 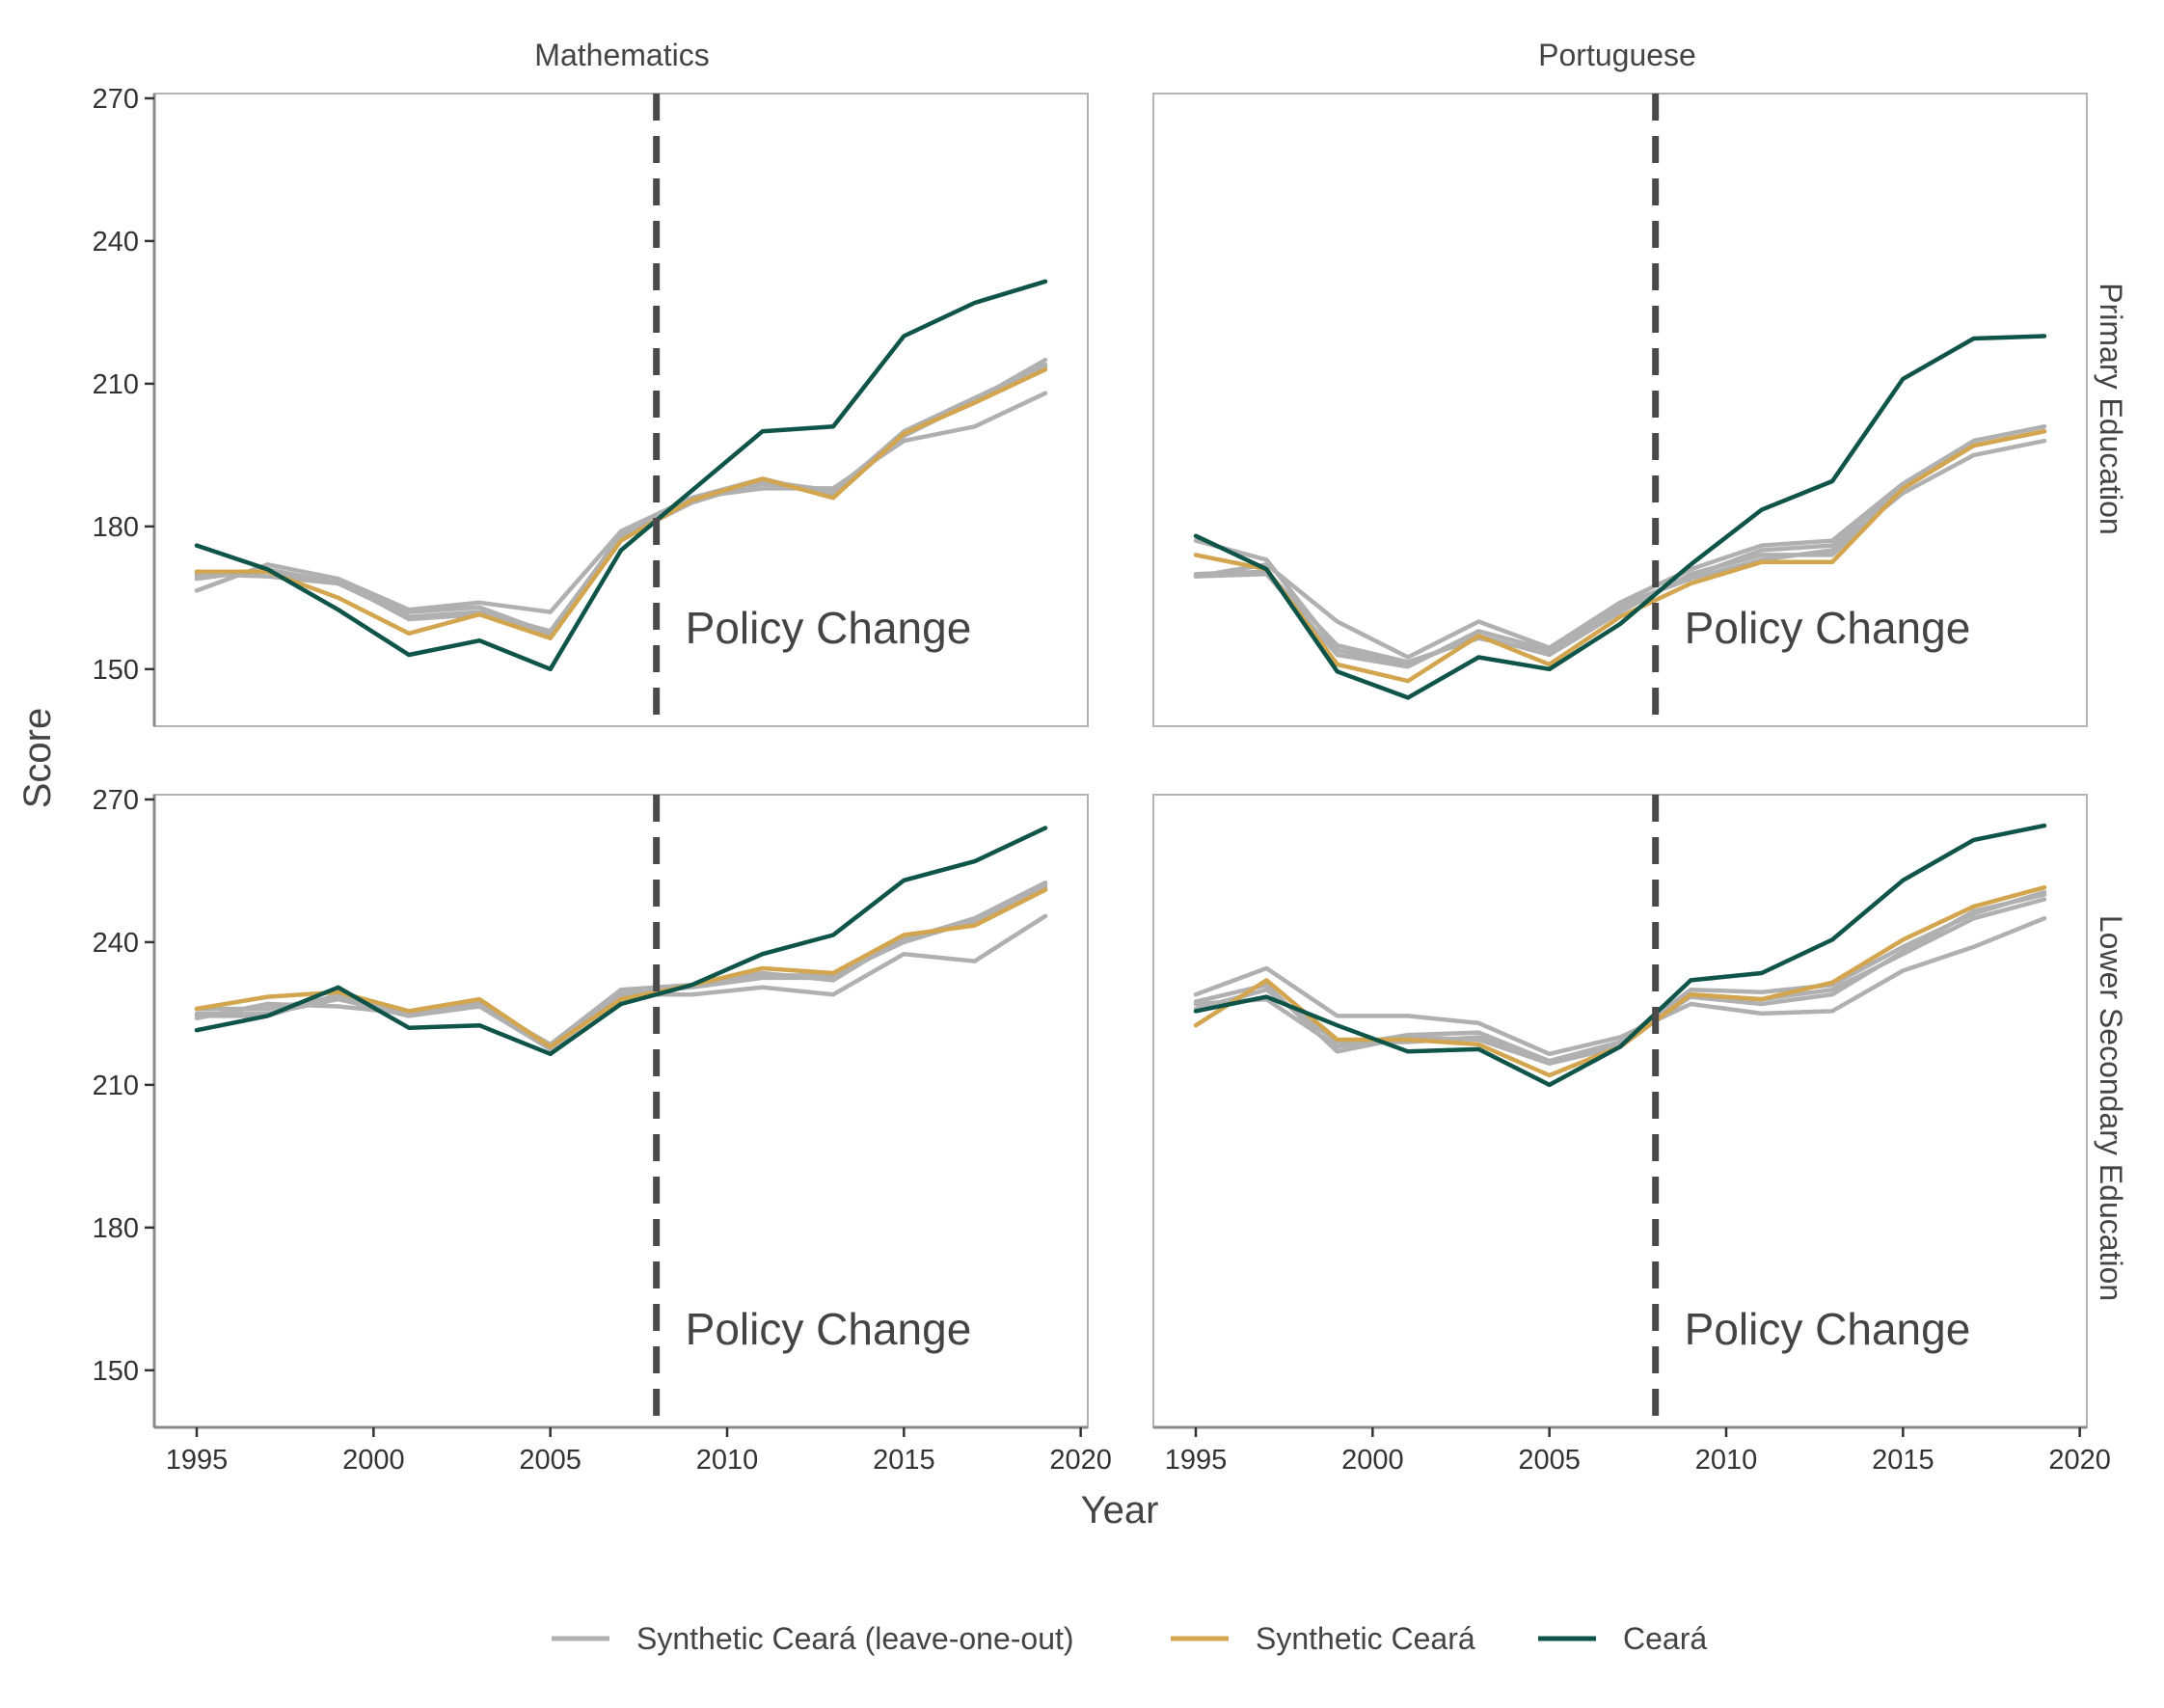 I want to click on legend-label: Synthetic Ceará, so click(x=1365, y=1638).